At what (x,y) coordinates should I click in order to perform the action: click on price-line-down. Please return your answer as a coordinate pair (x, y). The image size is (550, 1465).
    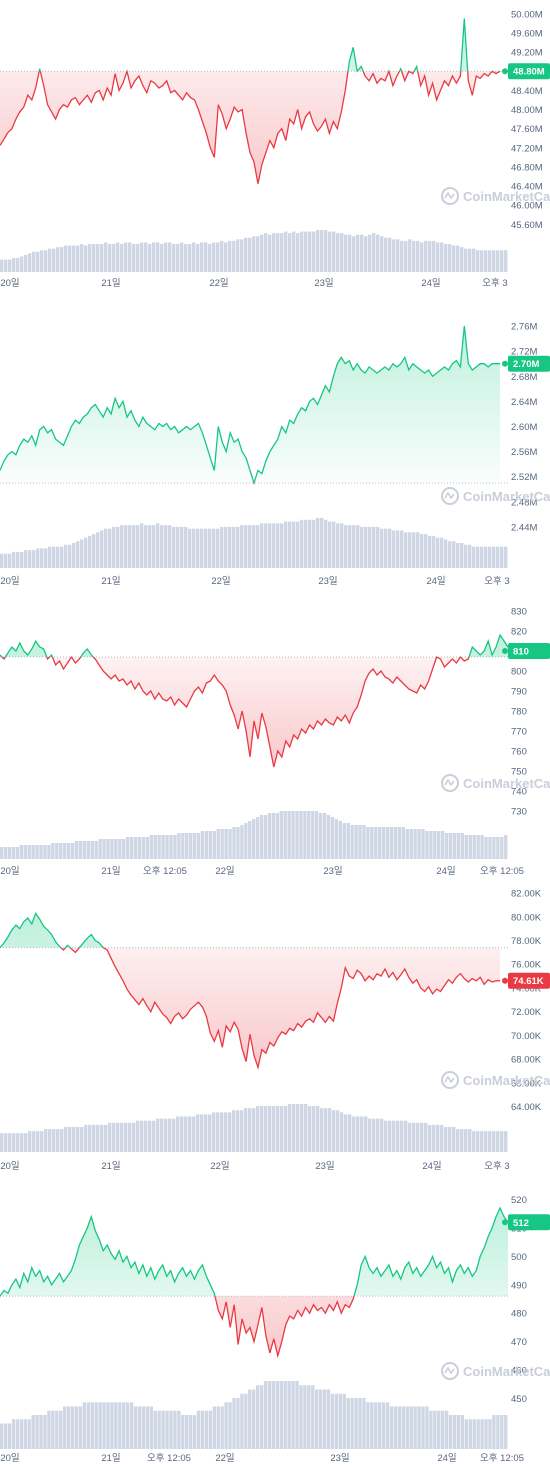
    Looking at the image, I should click on (177, 1327).